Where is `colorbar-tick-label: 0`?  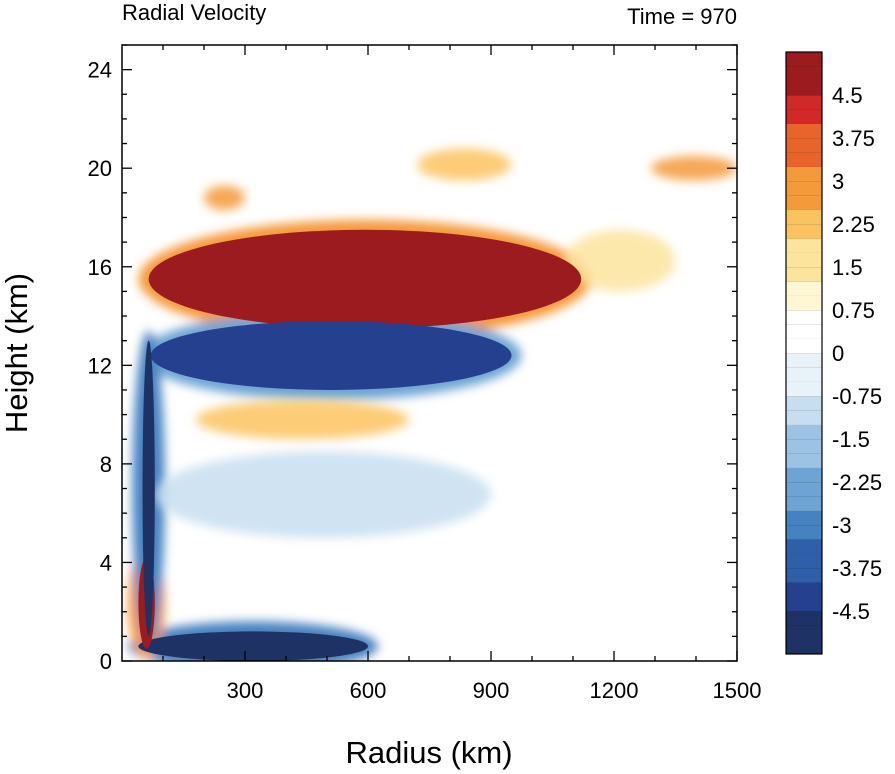
colorbar-tick-label: 0 is located at coordinates (838, 353).